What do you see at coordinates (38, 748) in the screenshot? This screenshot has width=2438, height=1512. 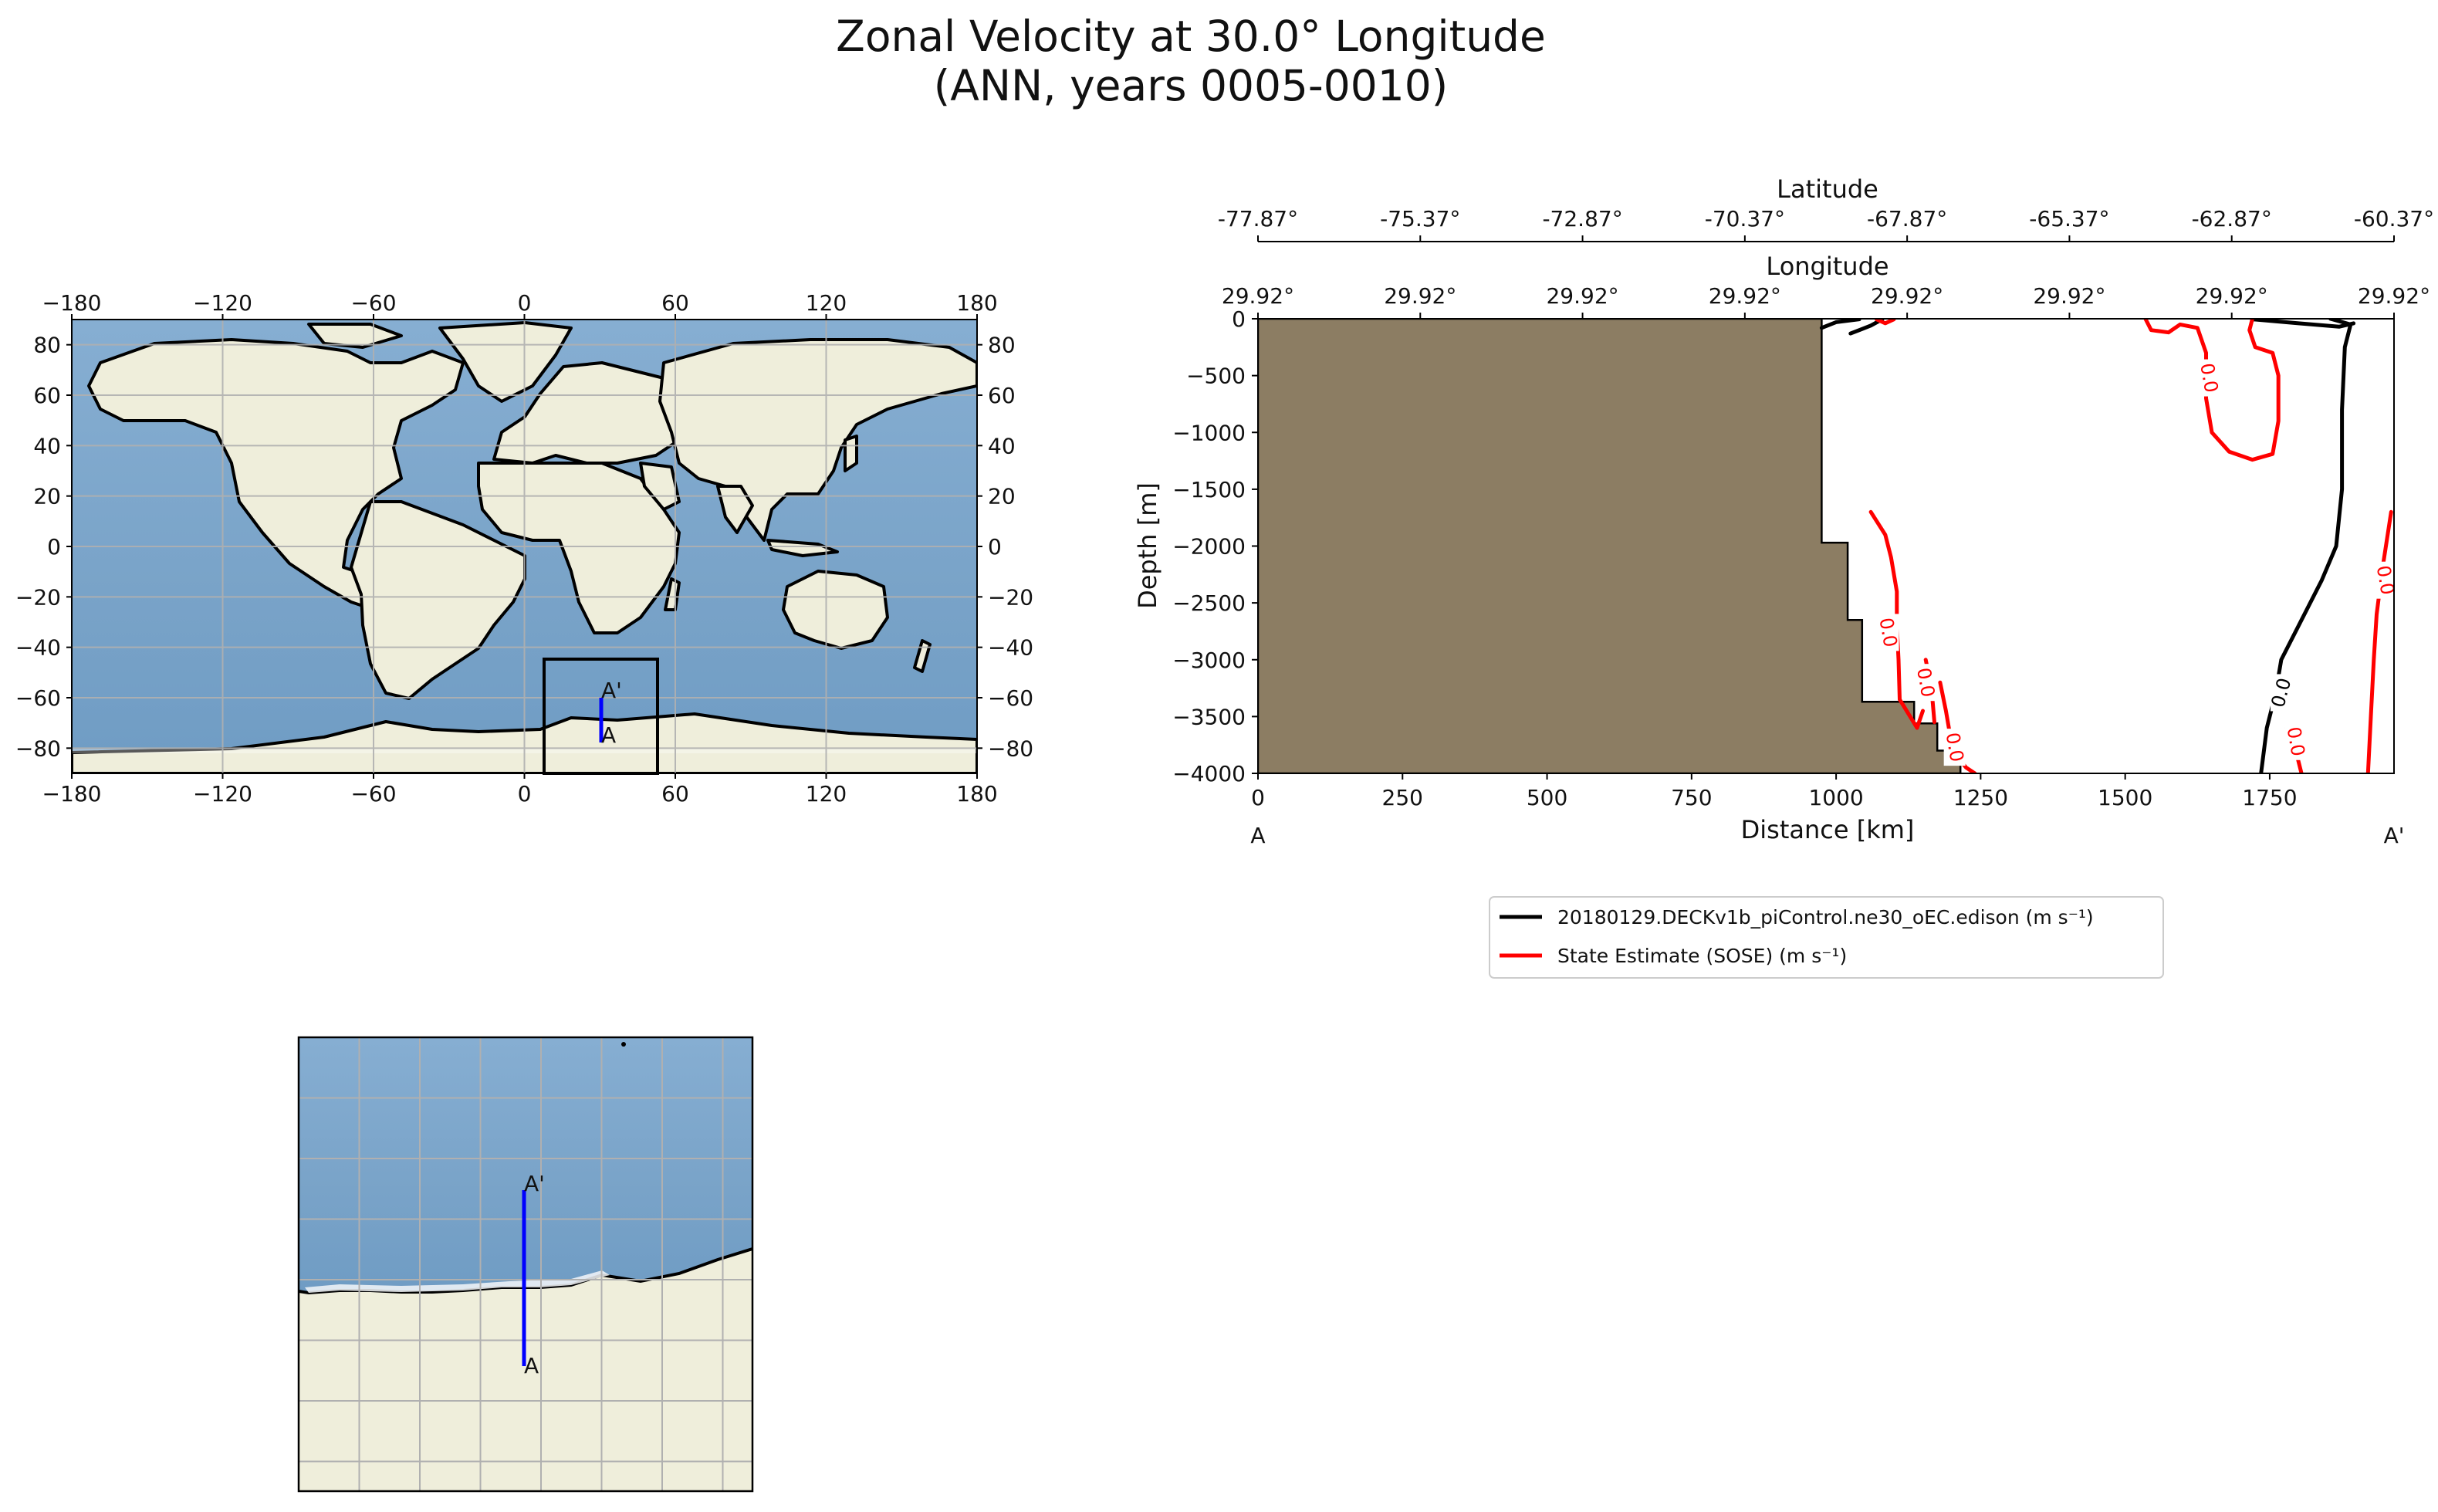 I see `global-left-lat-tick-label: −80` at bounding box center [38, 748].